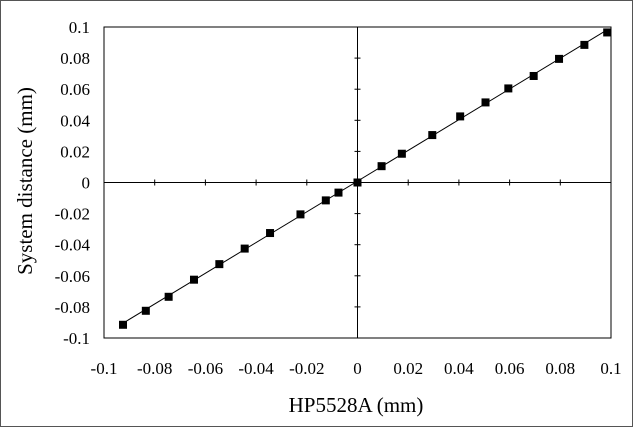 Image resolution: width=633 pixels, height=427 pixels. Describe the element at coordinates (104, 368) in the screenshot. I see `x-tick-label: -0.1` at that location.